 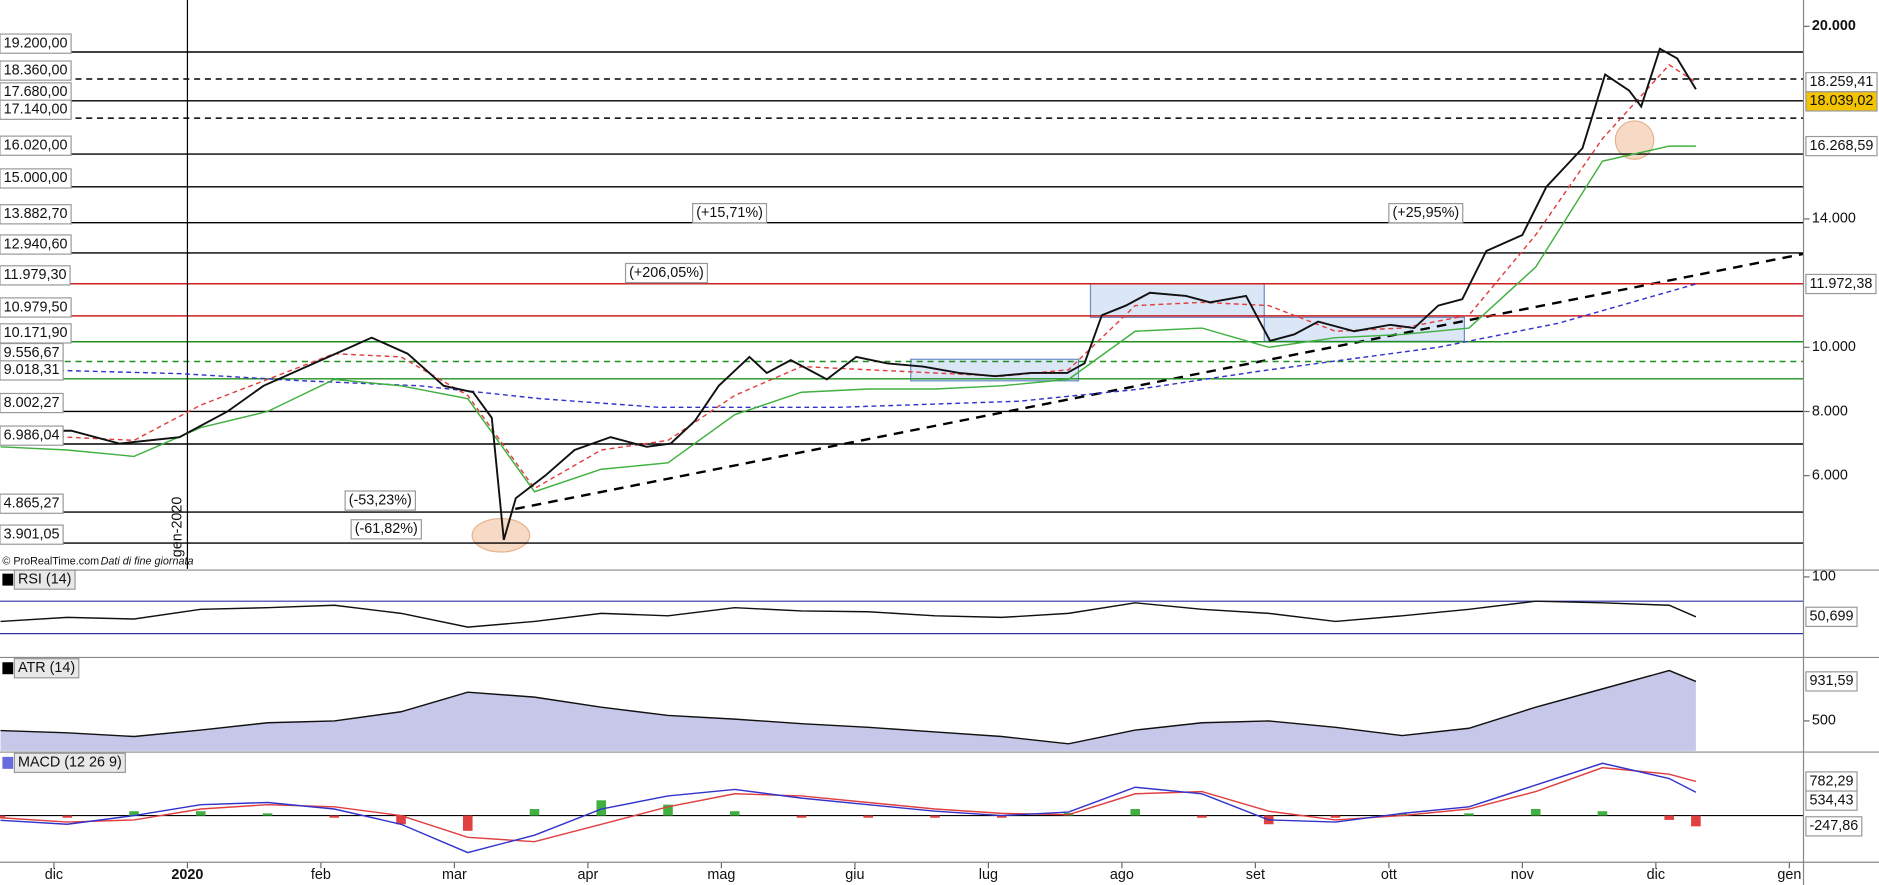 What do you see at coordinates (1177, 300) in the screenshot?
I see `range-box` at bounding box center [1177, 300].